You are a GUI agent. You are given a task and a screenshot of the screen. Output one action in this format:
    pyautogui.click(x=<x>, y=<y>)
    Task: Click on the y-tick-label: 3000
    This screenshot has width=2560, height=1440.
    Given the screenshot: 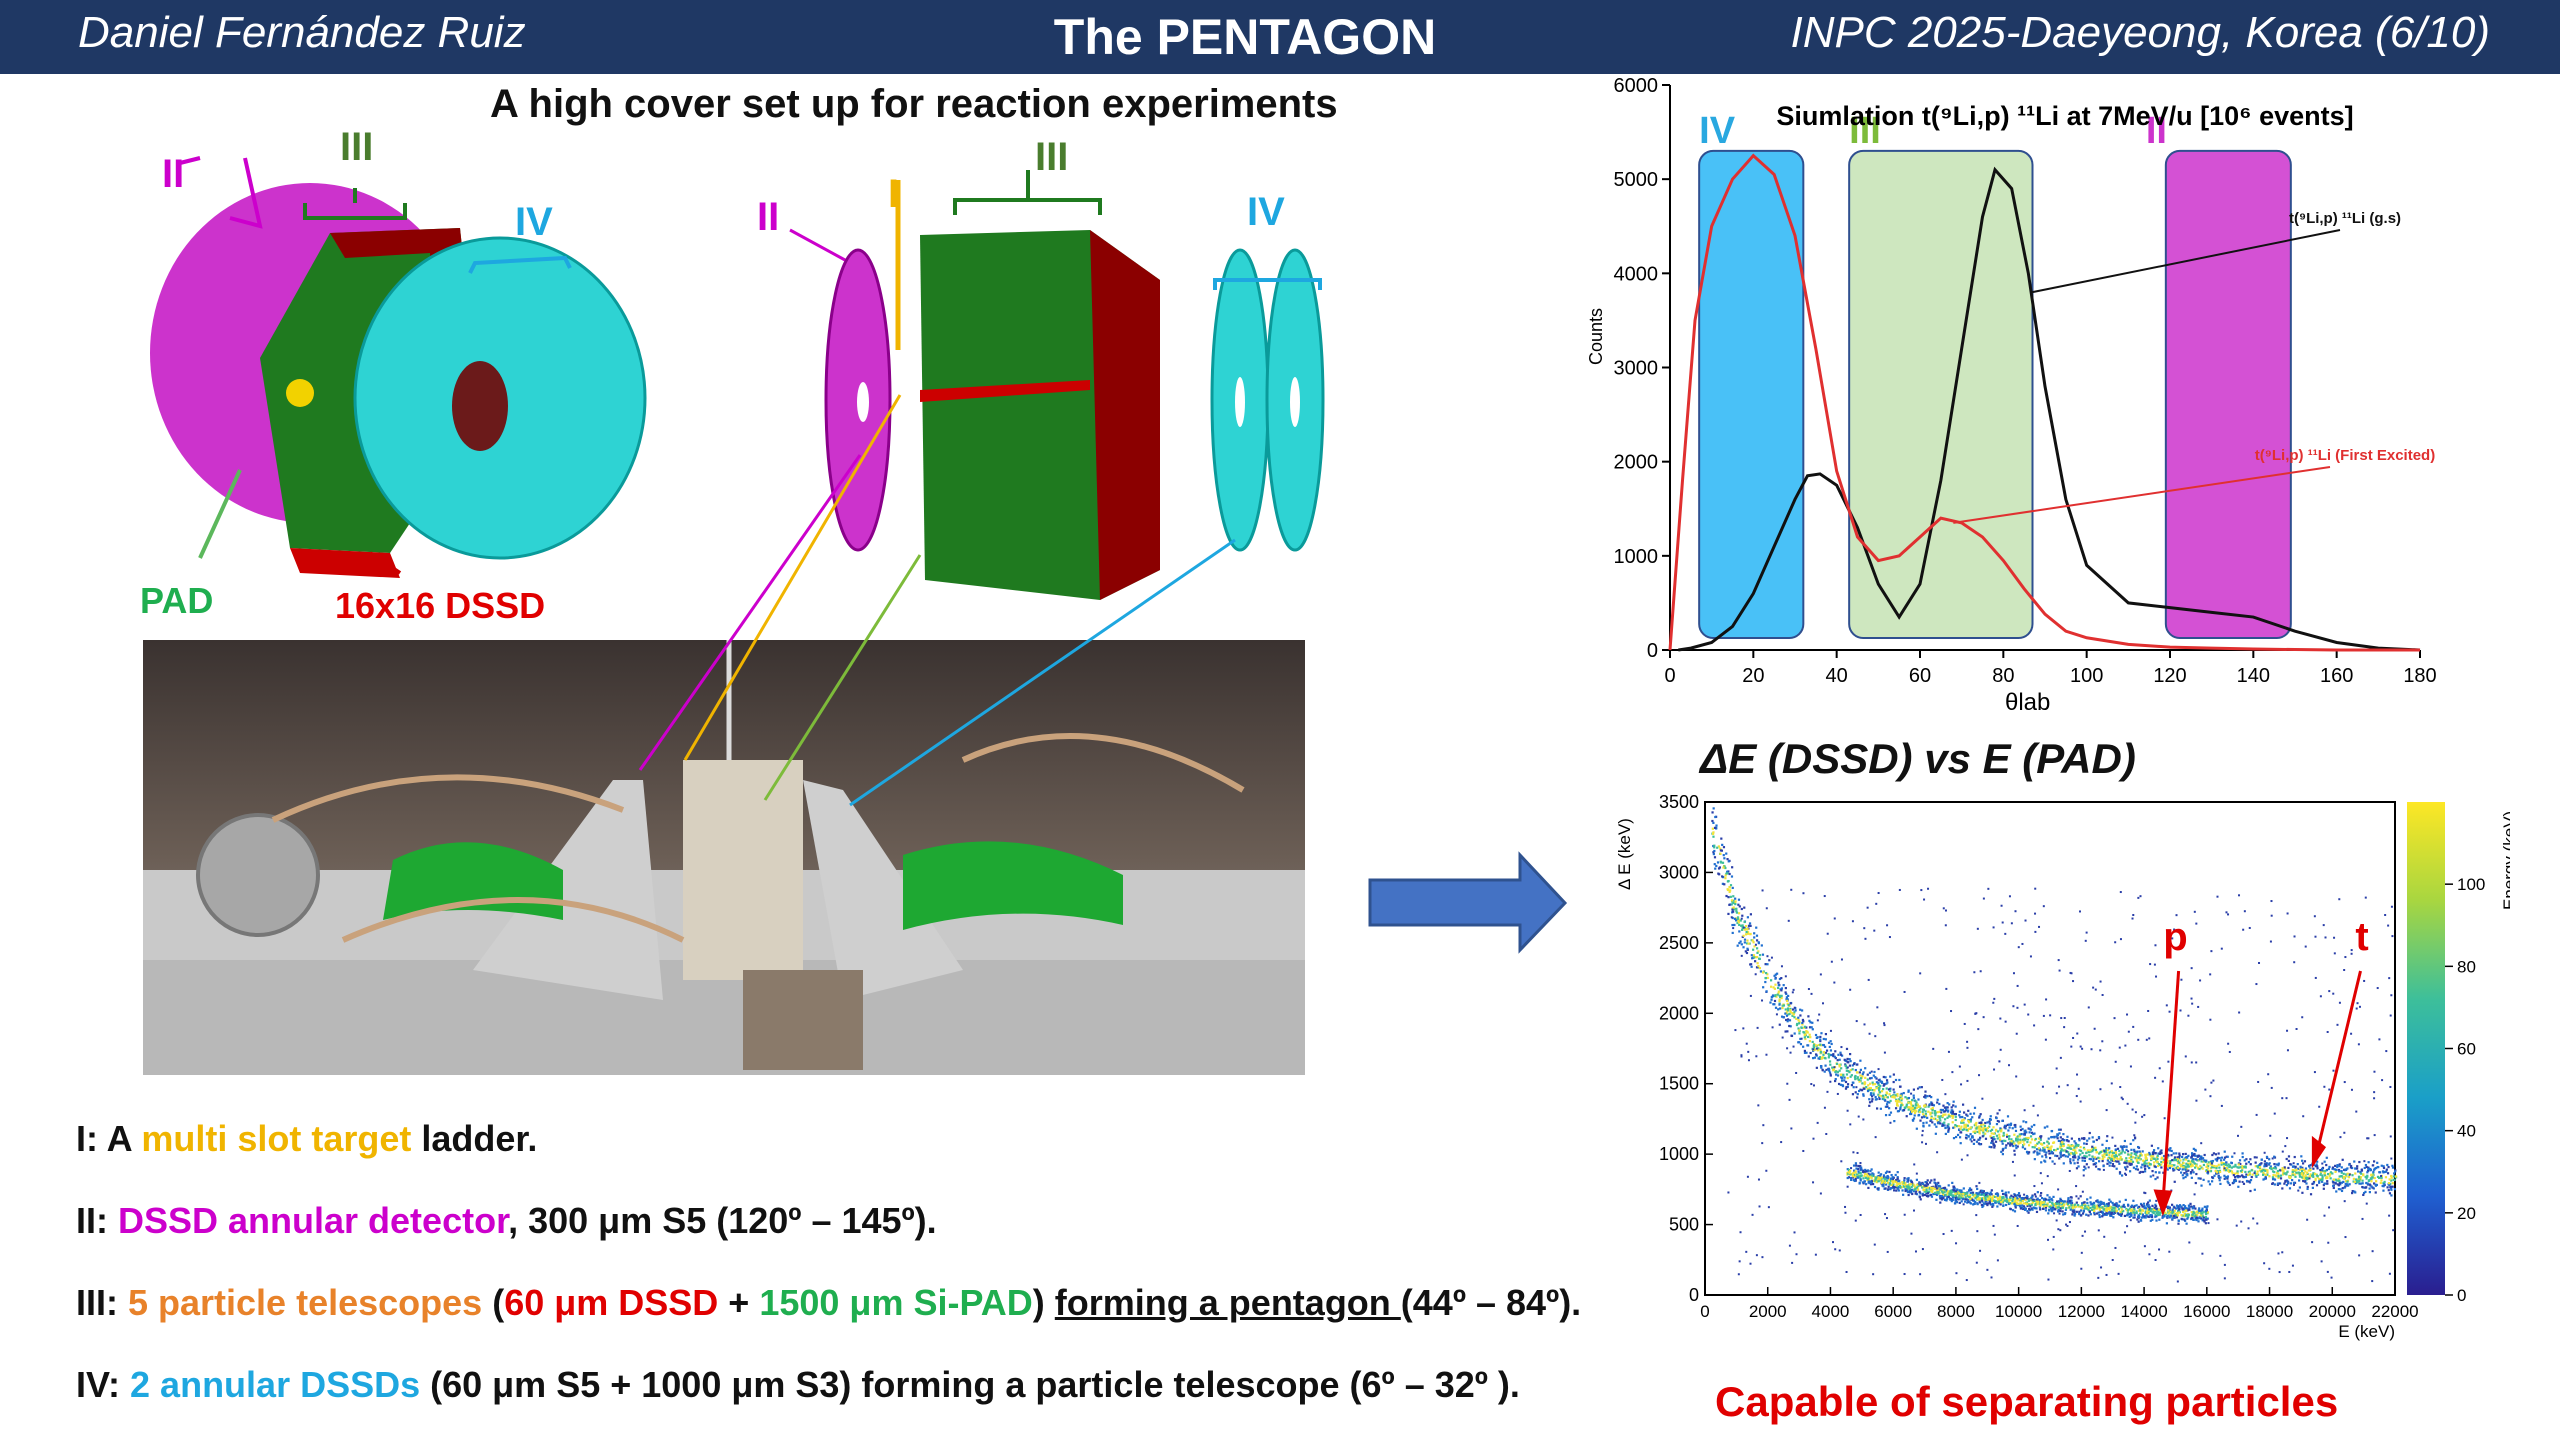 What is the action you would take?
    pyautogui.click(x=1636, y=369)
    